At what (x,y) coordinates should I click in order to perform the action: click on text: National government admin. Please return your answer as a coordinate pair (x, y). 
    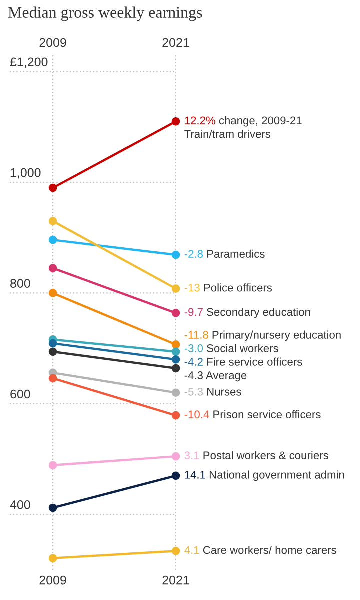
    Looking at the image, I should click on (277, 476).